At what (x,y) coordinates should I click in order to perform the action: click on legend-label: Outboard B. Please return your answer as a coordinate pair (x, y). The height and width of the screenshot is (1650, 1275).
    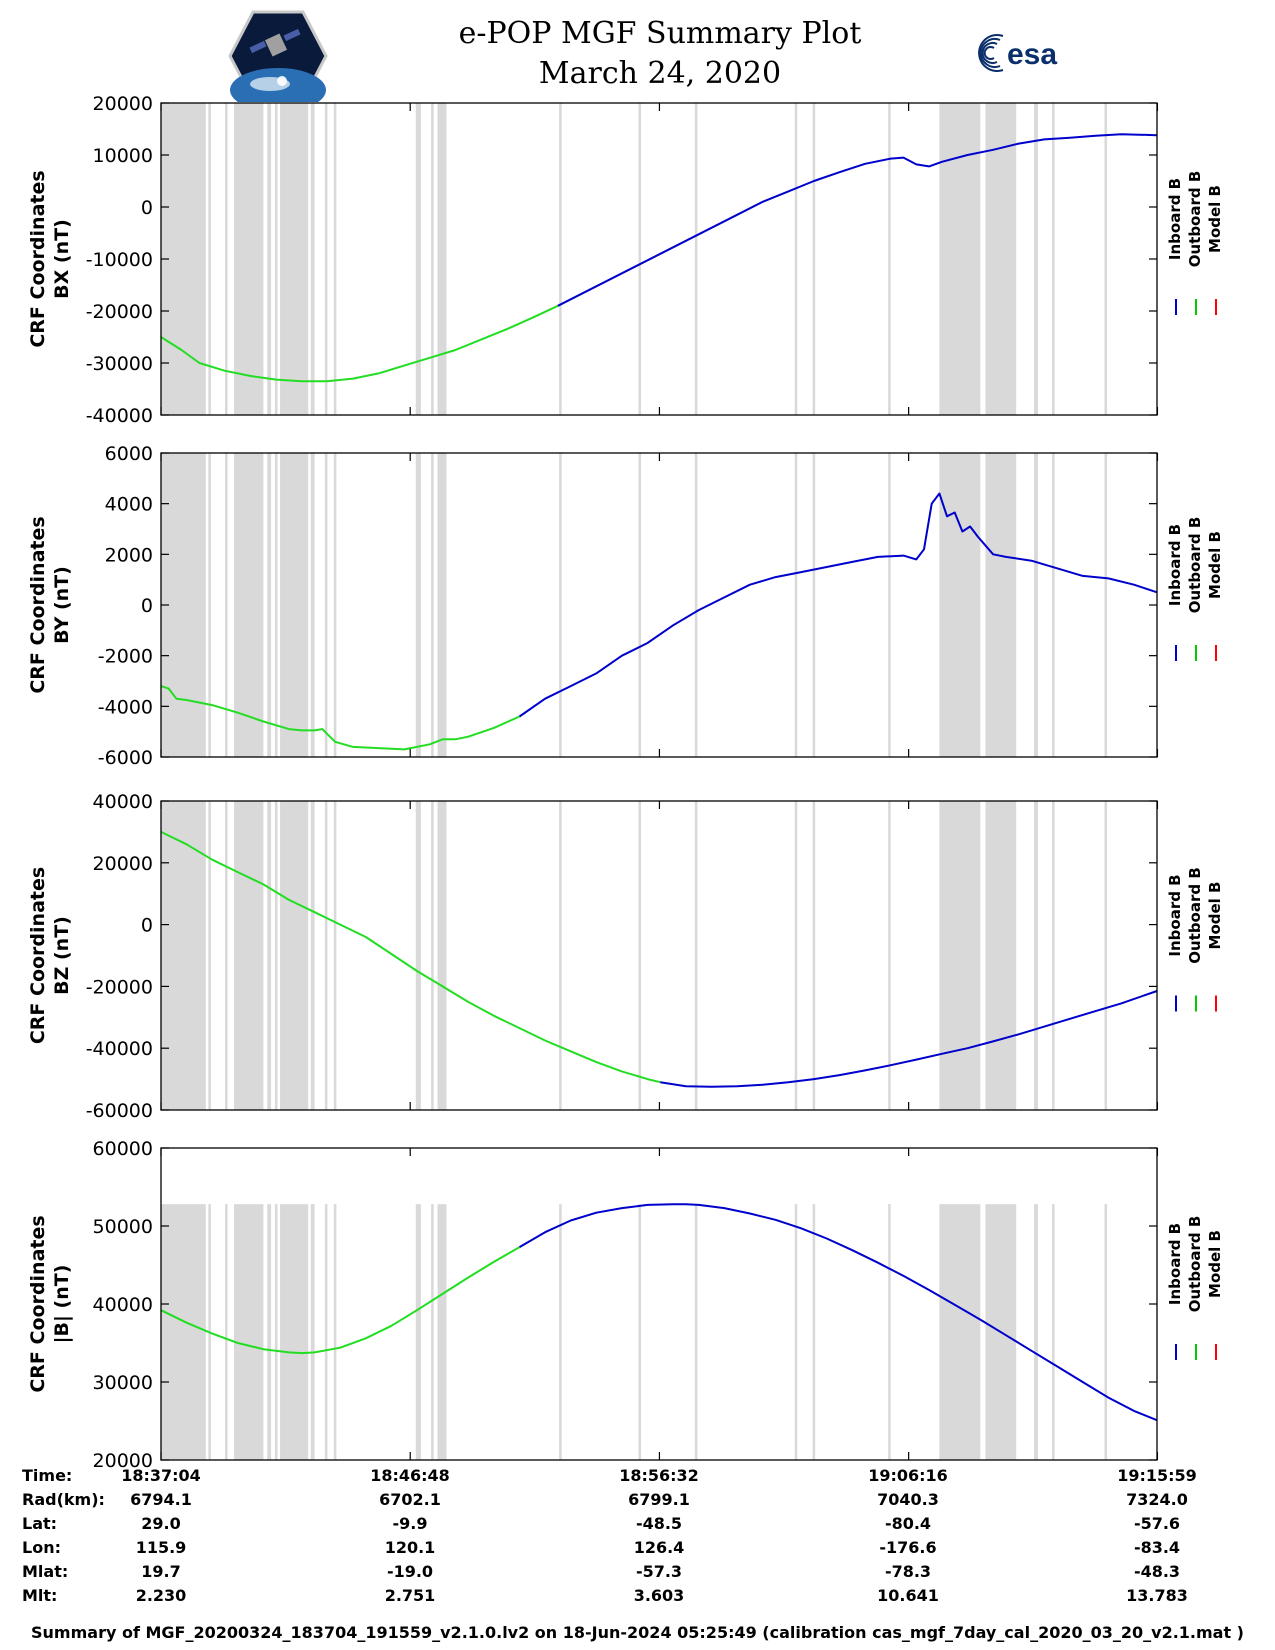
    Looking at the image, I should click on (1195, 915).